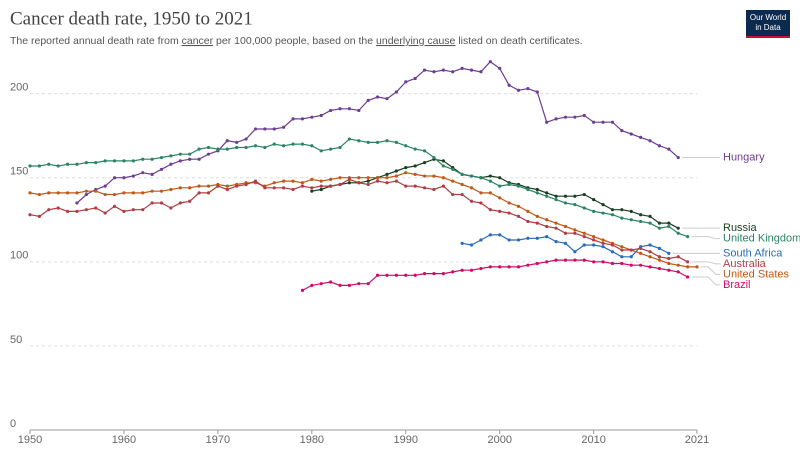 The width and height of the screenshot is (800, 454). I want to click on y-tick-label: 200, so click(19, 88).